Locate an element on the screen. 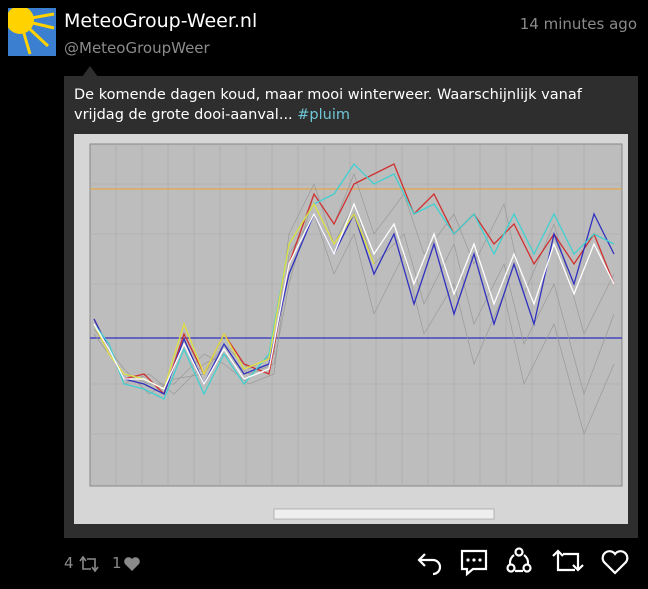 This screenshot has height=589, width=648. account-handle: @MeteoGroupWeer is located at coordinates (137, 48).